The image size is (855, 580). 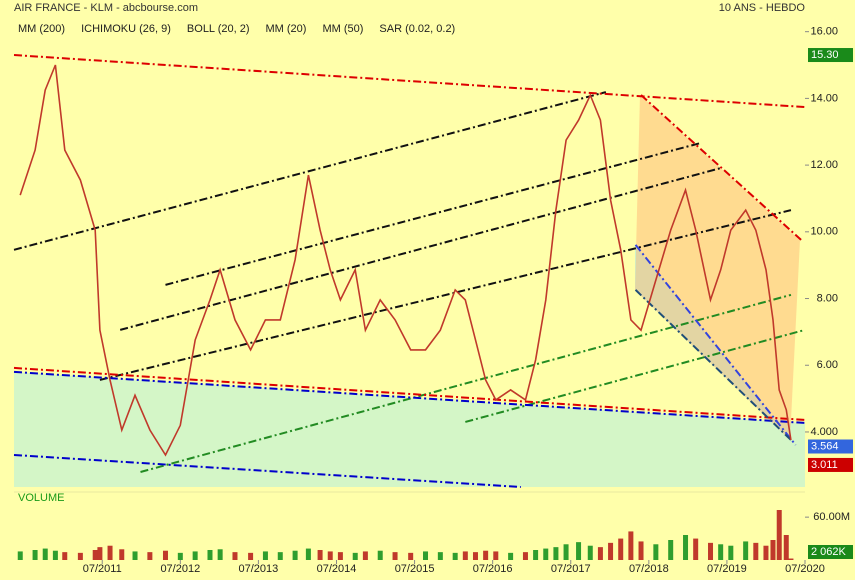 What do you see at coordinates (342, 29) in the screenshot?
I see `indicator-label: MM (50)` at bounding box center [342, 29].